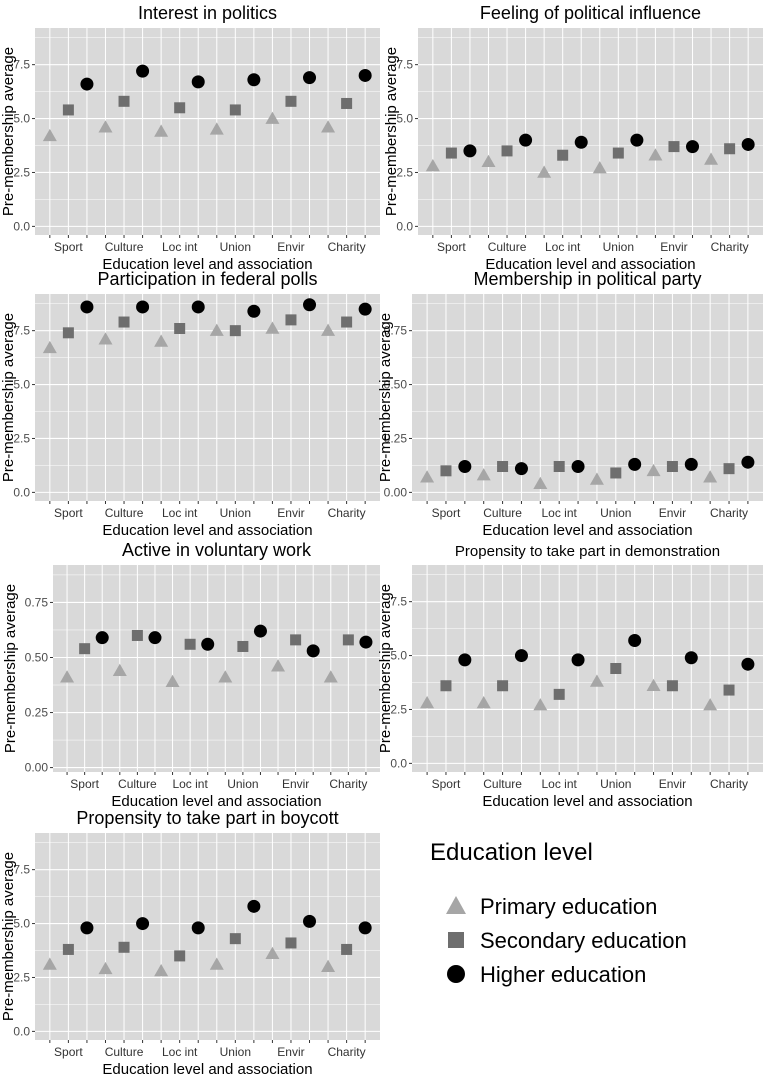 The width and height of the screenshot is (767, 1080). I want to click on chart-title: Feeling of political influence, so click(590, 13).